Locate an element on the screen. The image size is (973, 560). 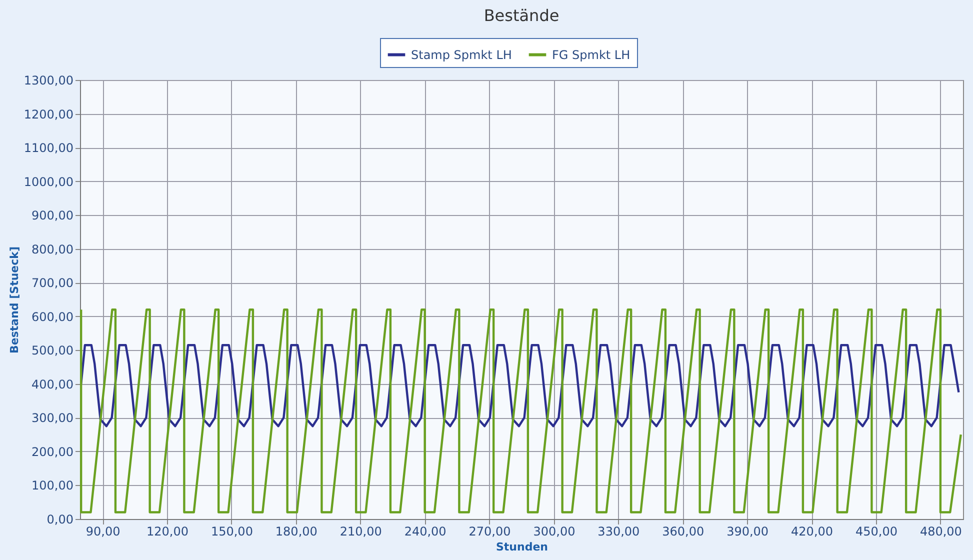
chart-title: Bestände is located at coordinates (522, 15).